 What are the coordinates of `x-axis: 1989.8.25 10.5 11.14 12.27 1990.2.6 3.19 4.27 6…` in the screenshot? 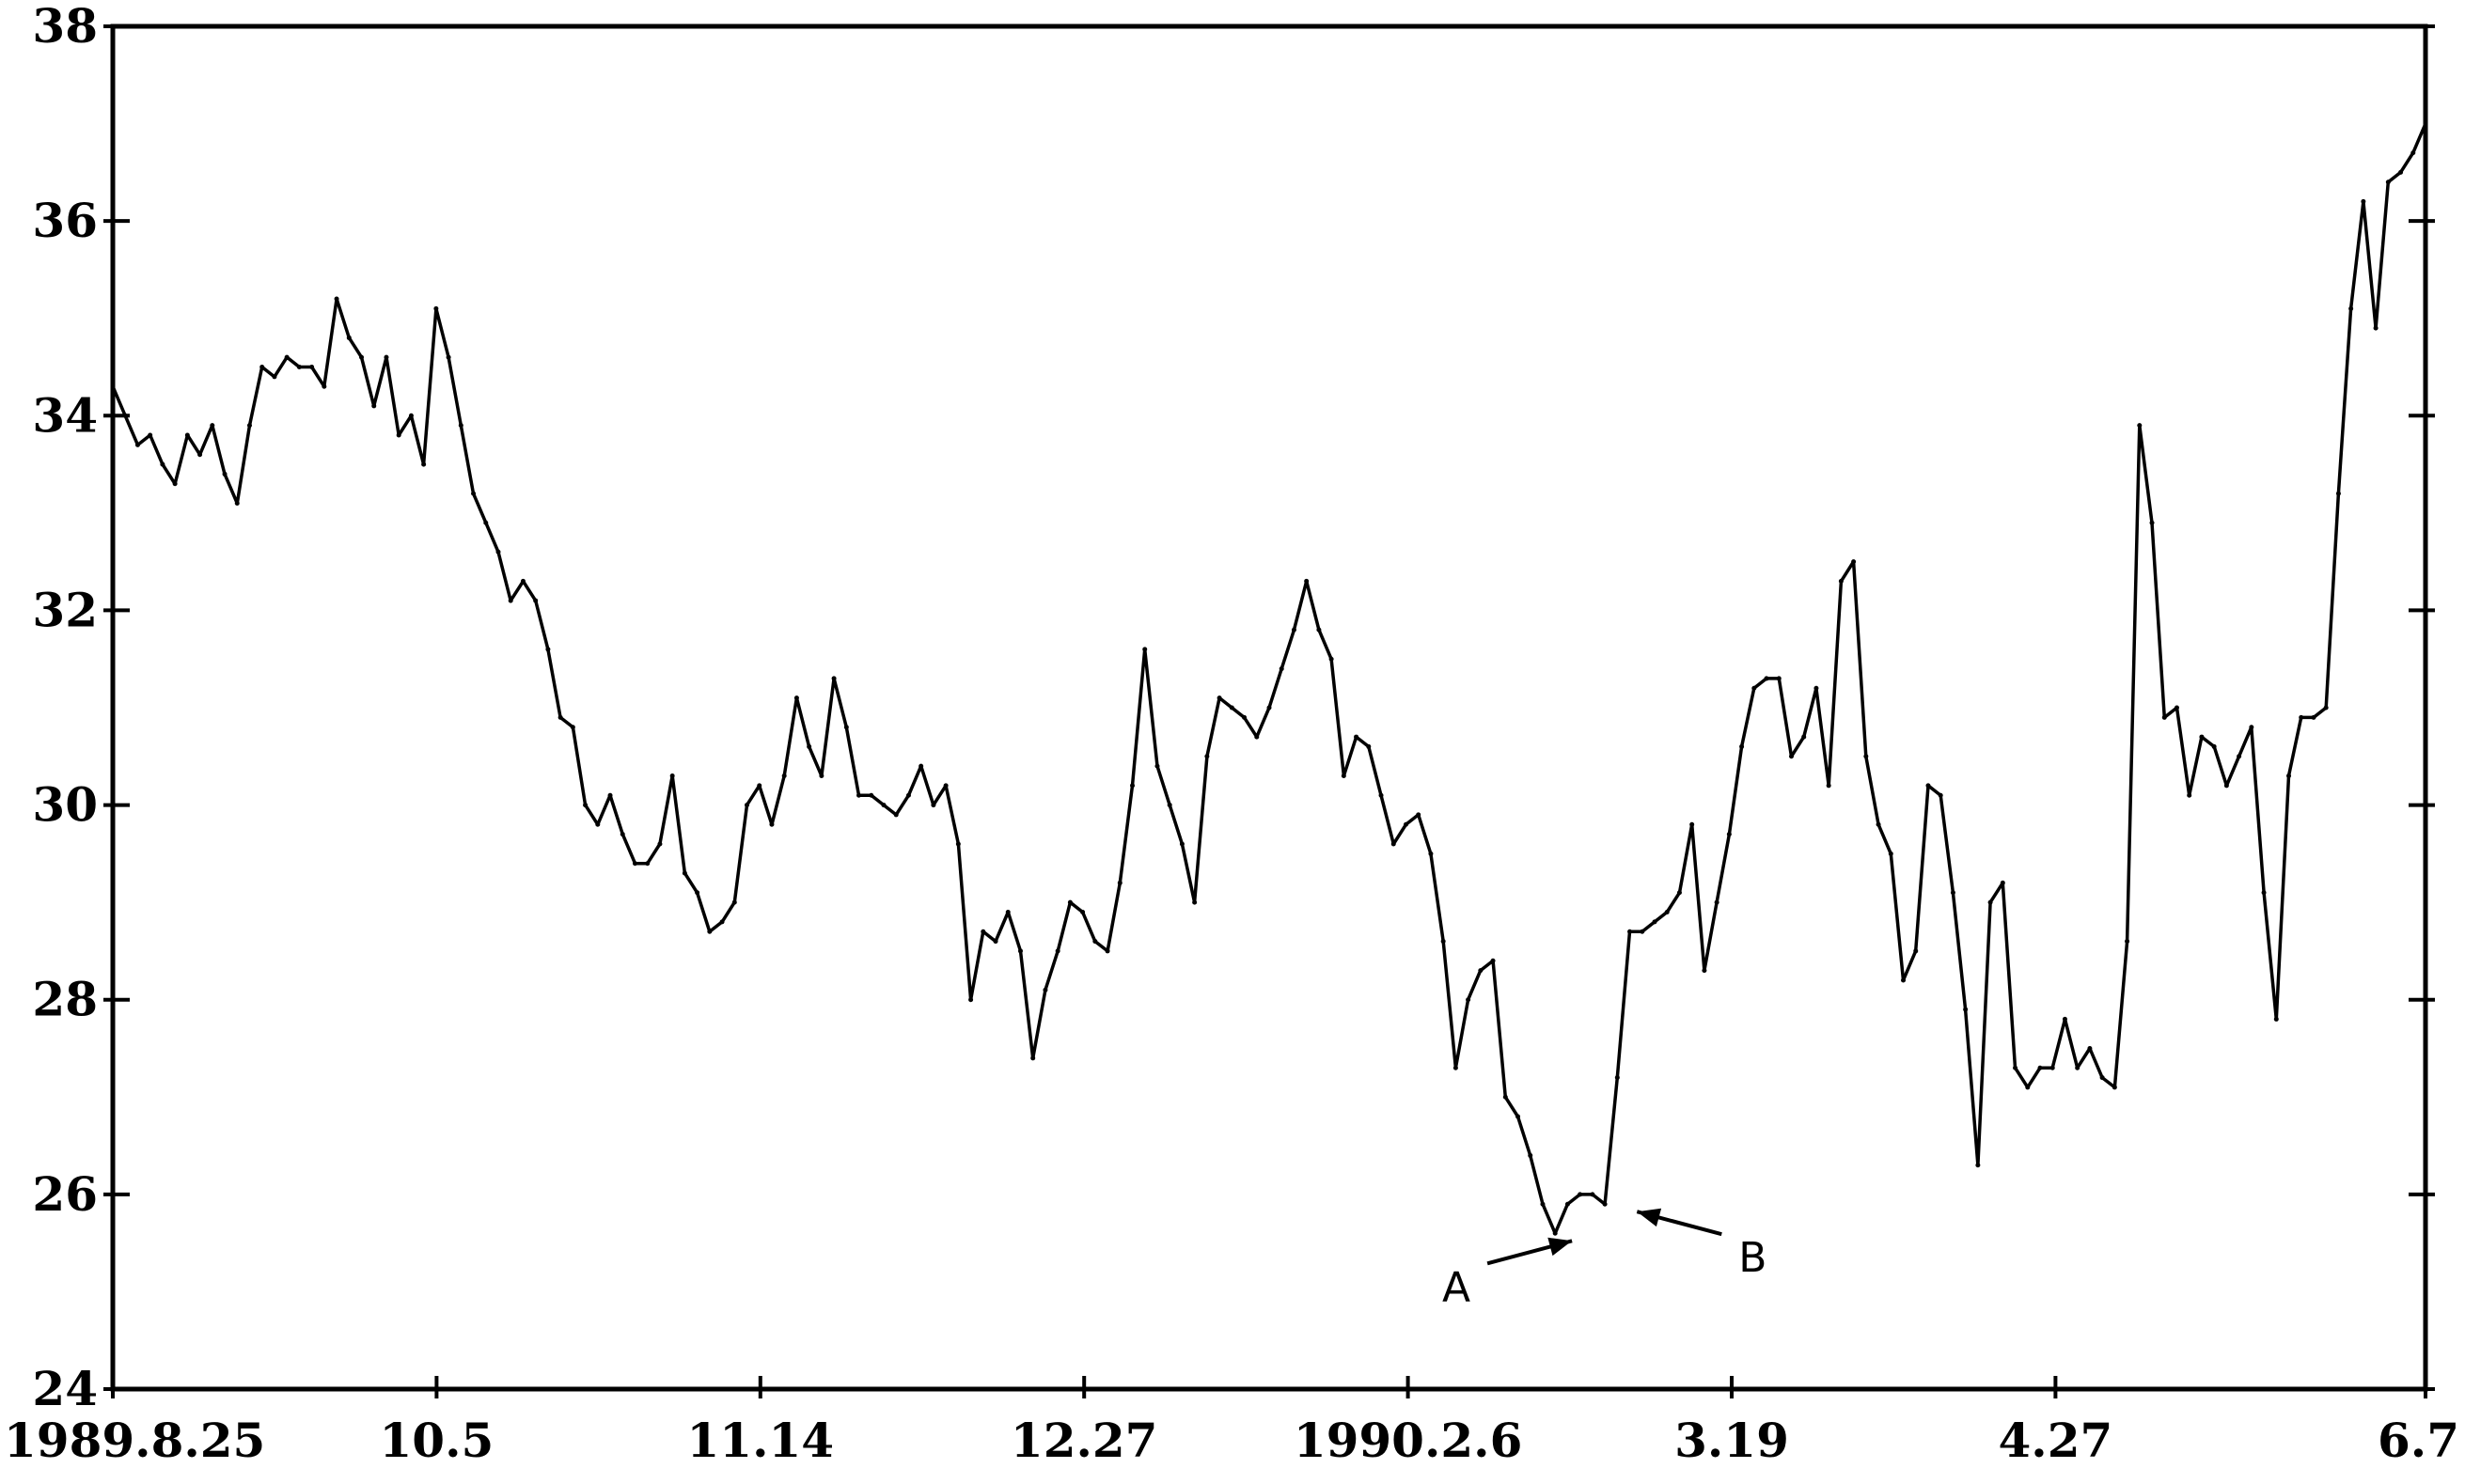 It's located at (1231, 1422).